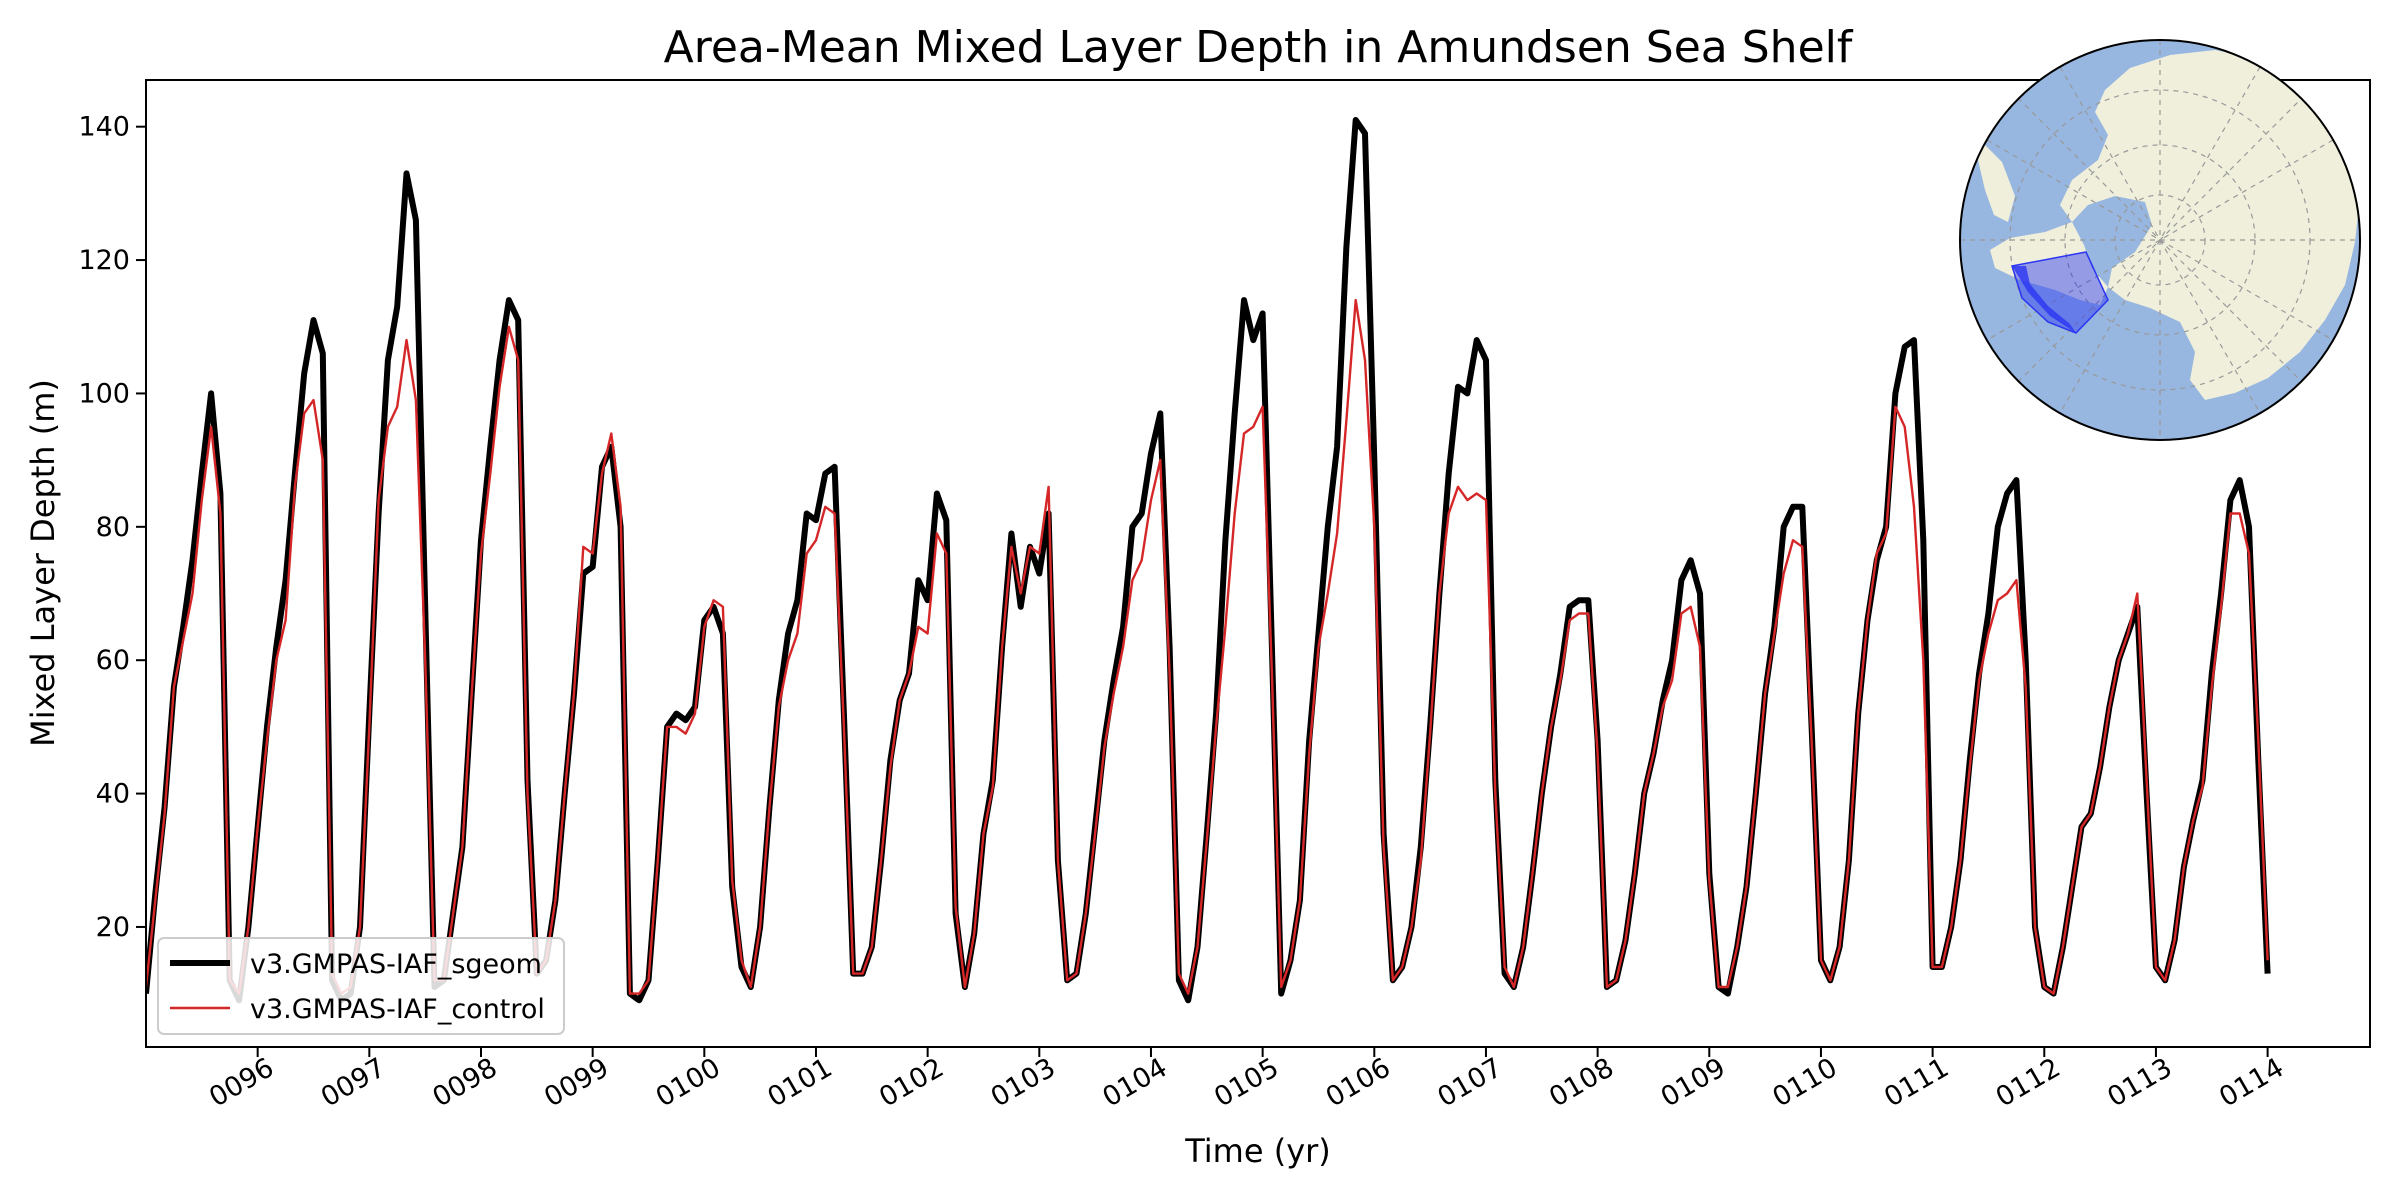  Describe the element at coordinates (464, 1082) in the screenshot. I see `x-tick-label: 0098` at that location.